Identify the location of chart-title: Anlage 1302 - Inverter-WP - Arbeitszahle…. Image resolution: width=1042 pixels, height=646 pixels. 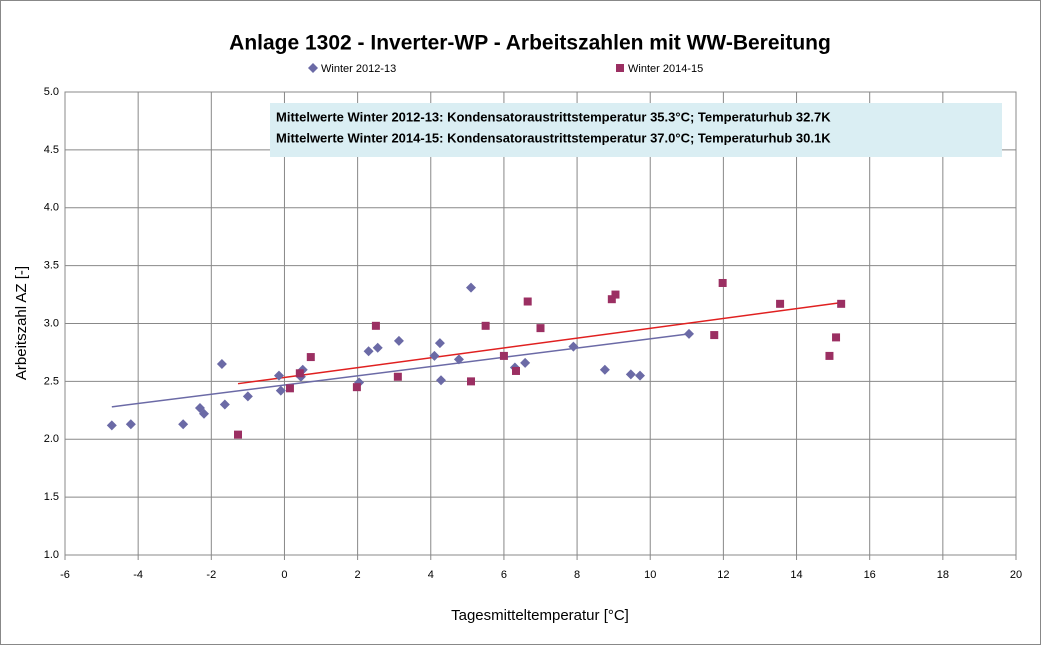
(530, 43).